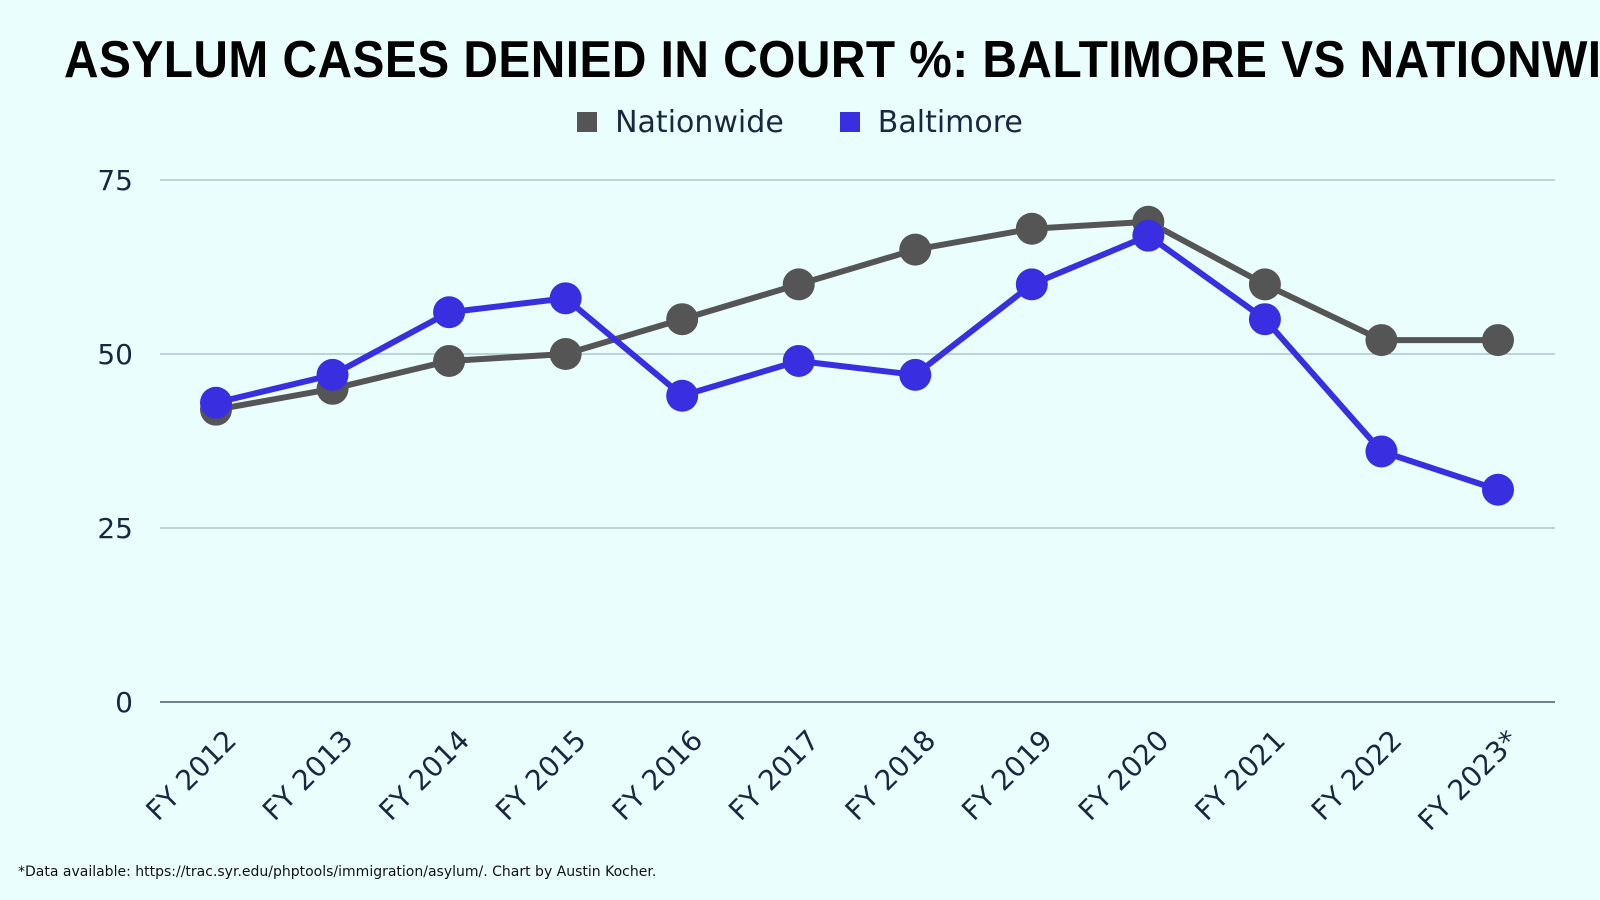  Describe the element at coordinates (541, 776) in the screenshot. I see `x-tick-label-3: FY 2015` at that location.